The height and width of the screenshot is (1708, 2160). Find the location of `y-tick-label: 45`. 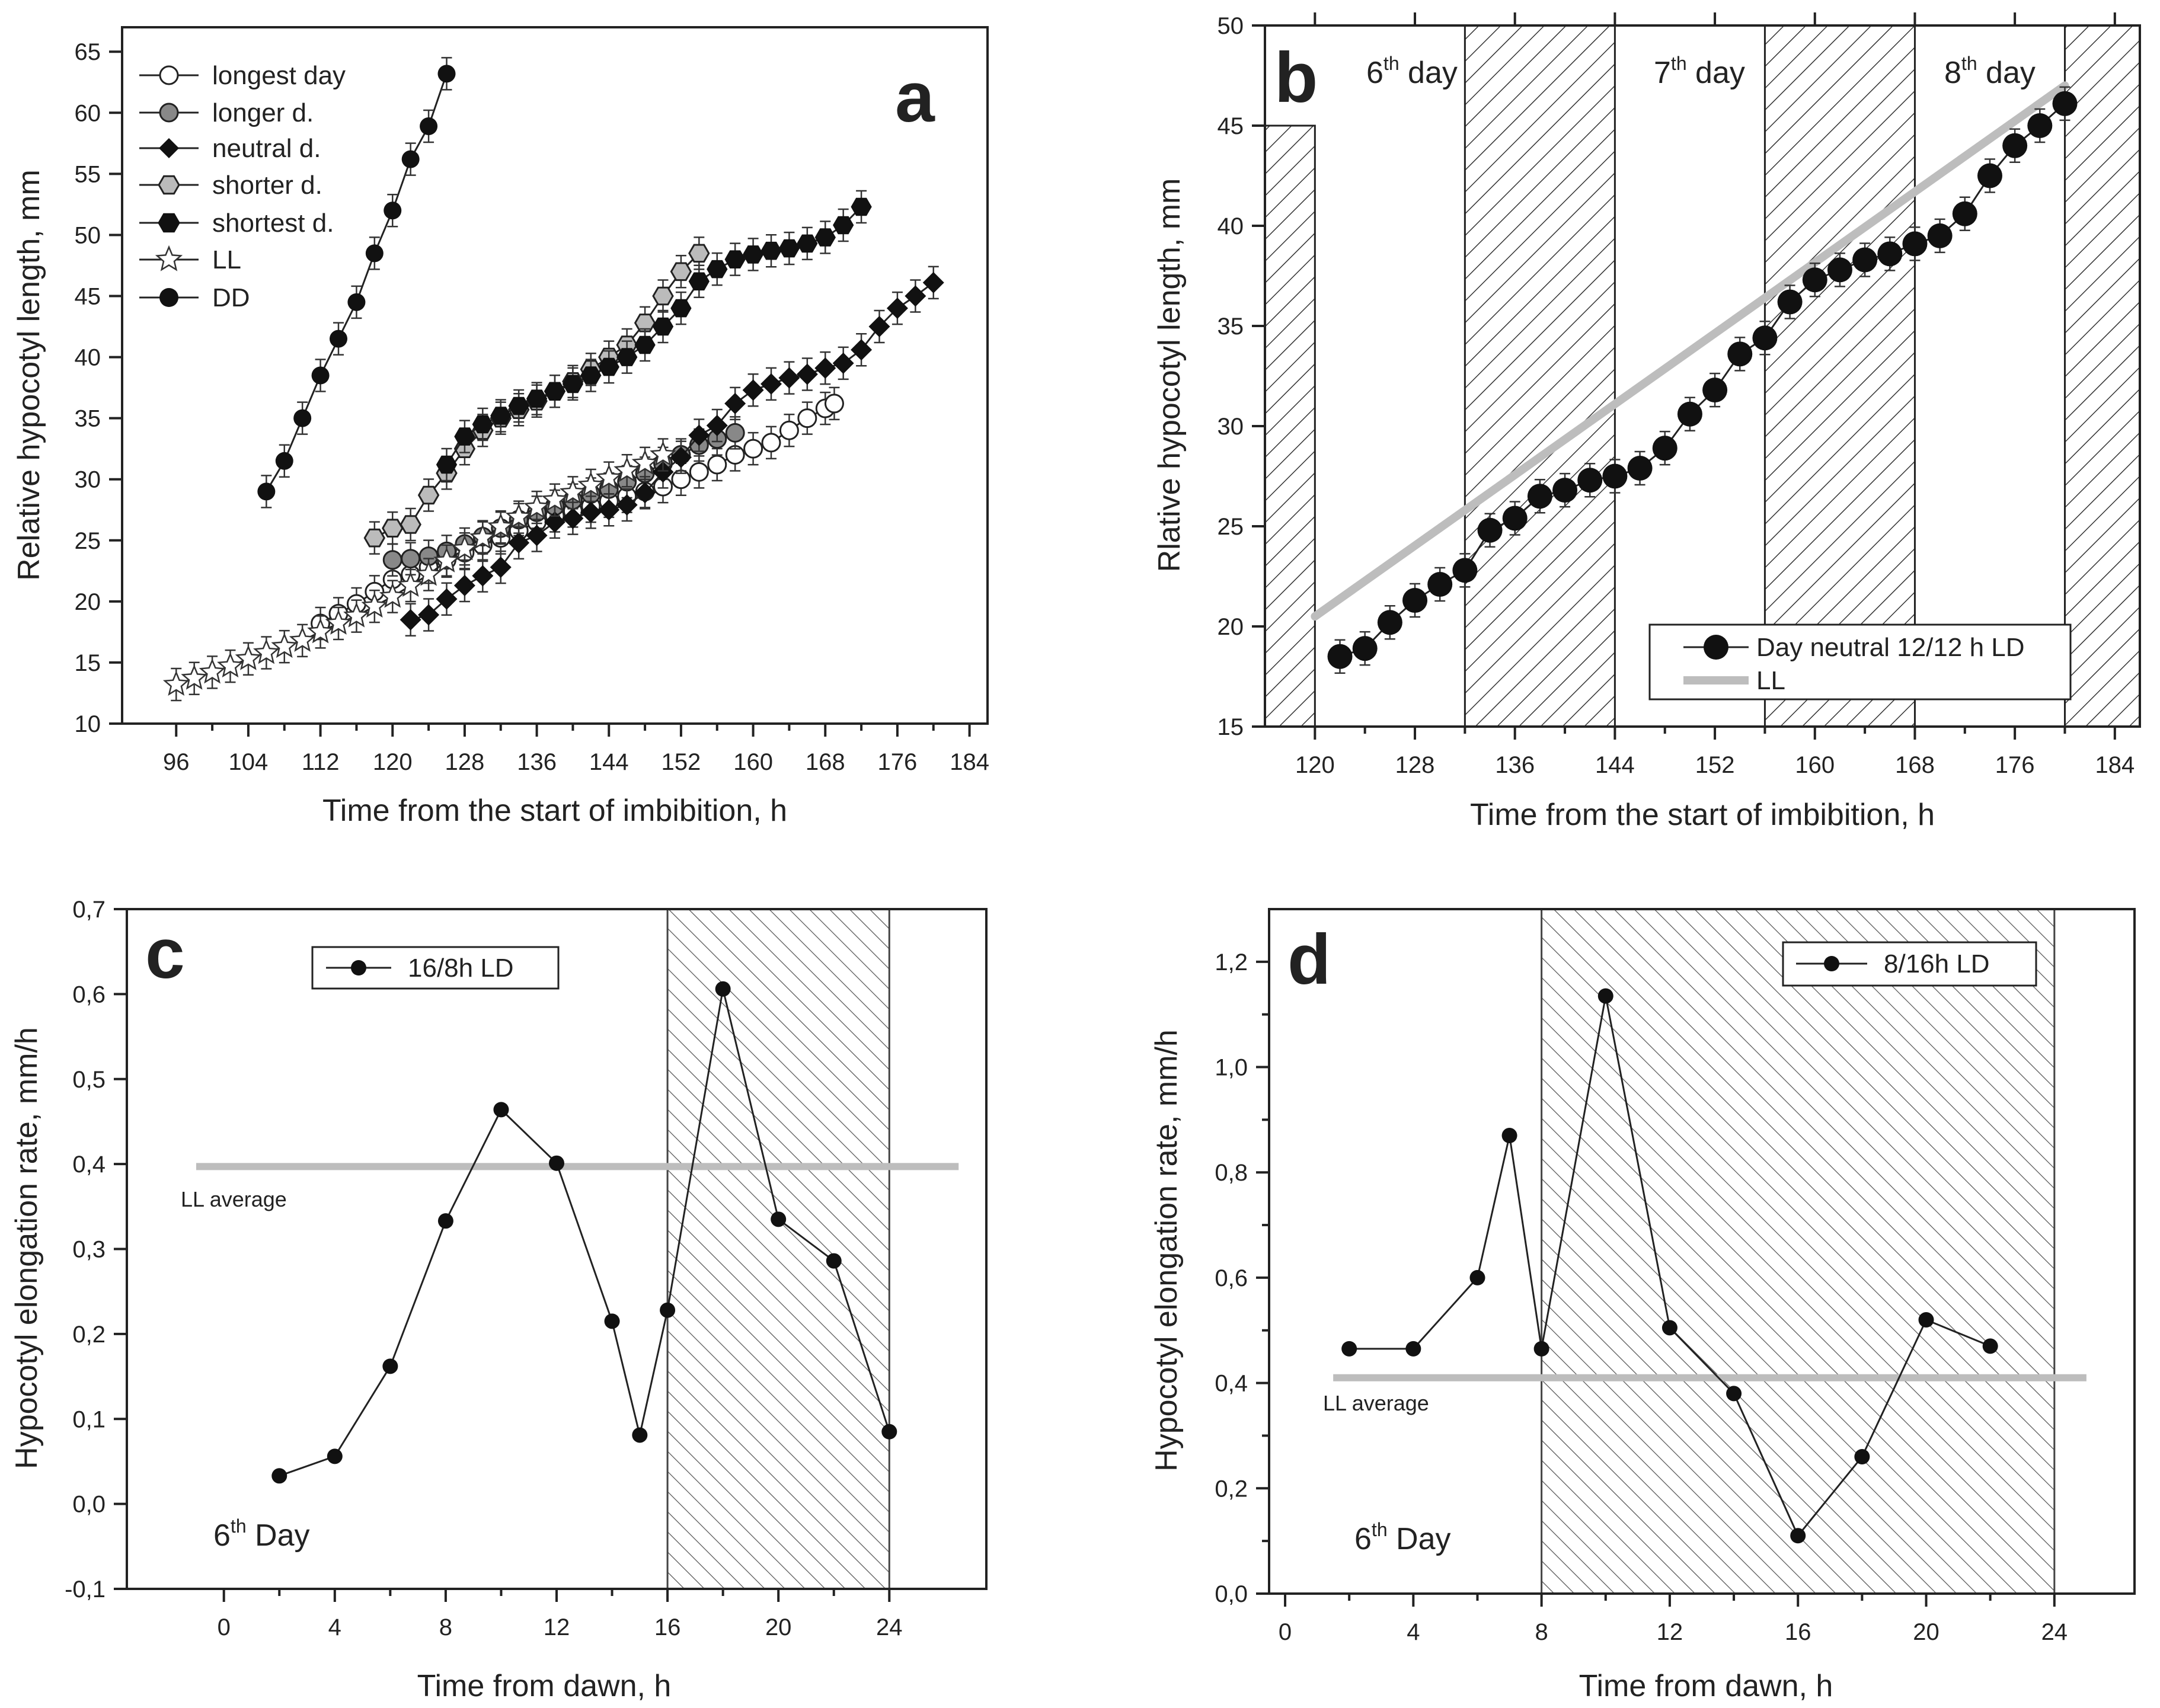

y-tick-label: 45 is located at coordinates (88, 297).